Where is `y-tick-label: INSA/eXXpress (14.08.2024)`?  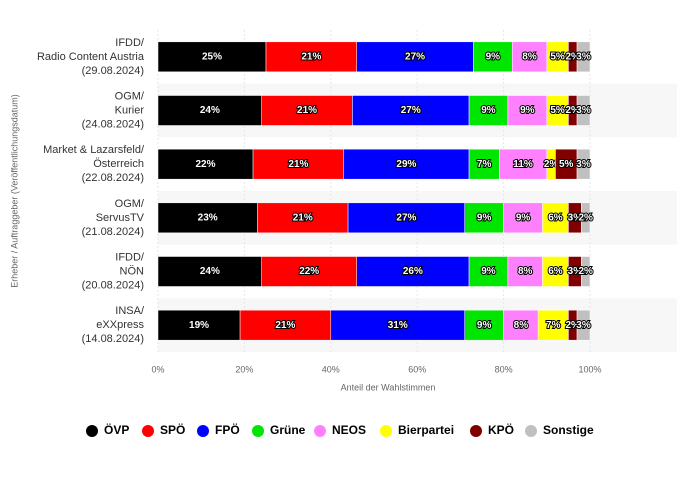
y-tick-label: INSA/eXXpress (14.08.2024) is located at coordinates (113, 325).